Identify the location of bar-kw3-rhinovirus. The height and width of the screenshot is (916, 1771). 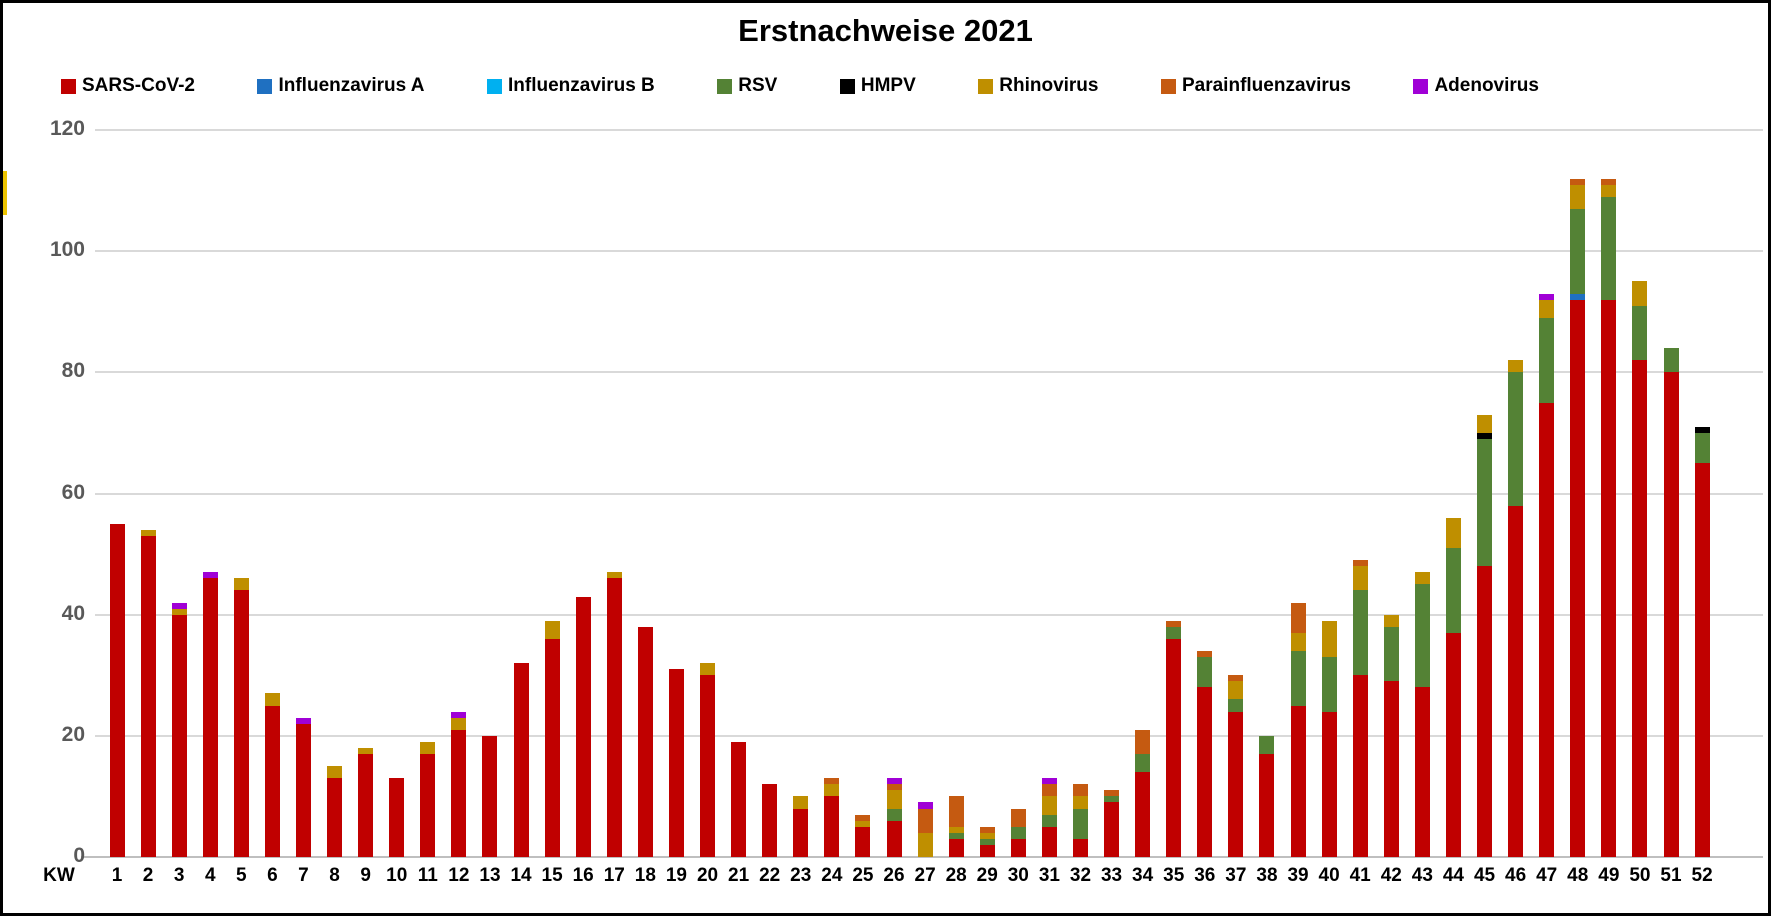
(179, 611).